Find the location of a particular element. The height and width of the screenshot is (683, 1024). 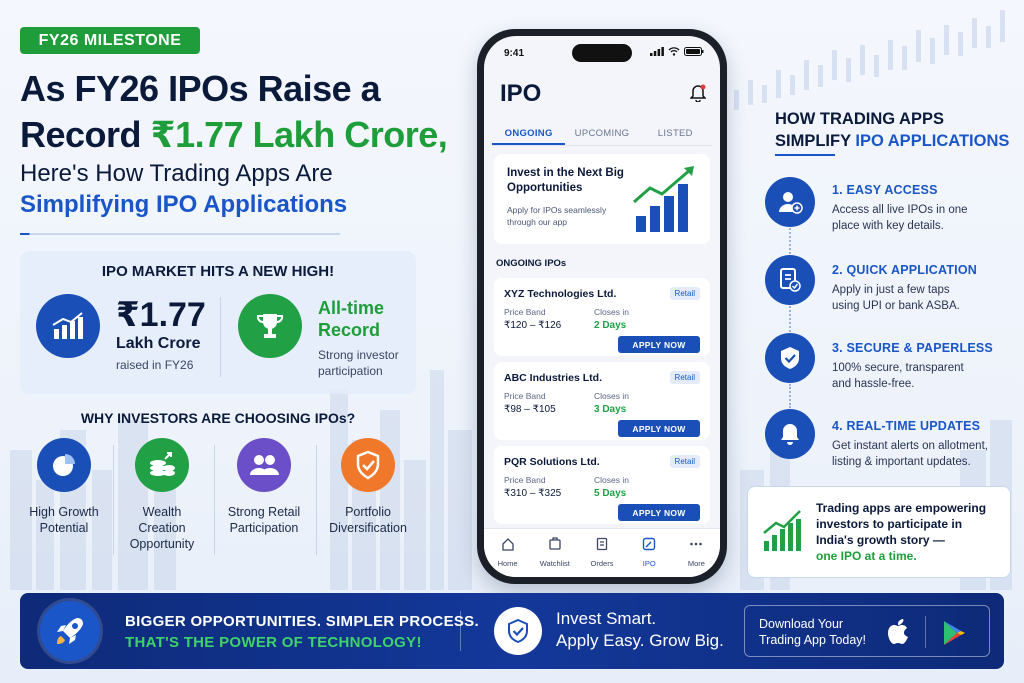

step-desc-line: listing & important updates. is located at coordinates (901, 462).